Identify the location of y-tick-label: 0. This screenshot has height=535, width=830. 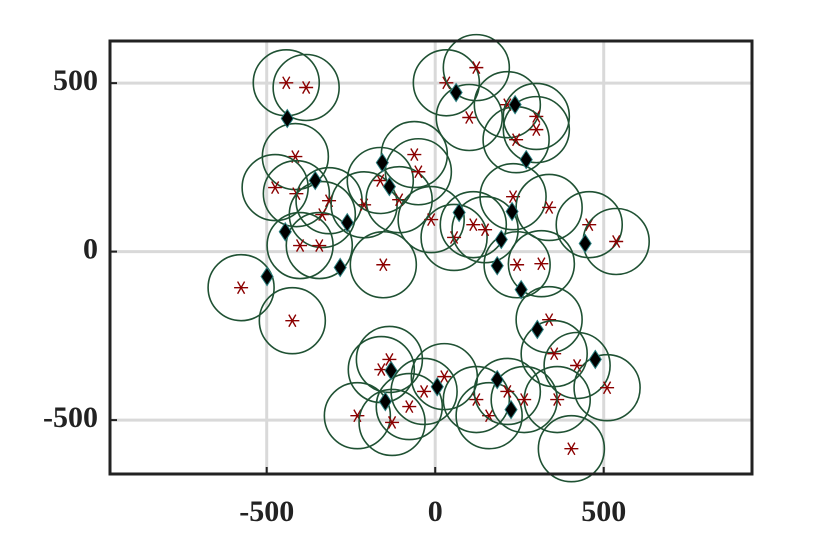
(90, 248).